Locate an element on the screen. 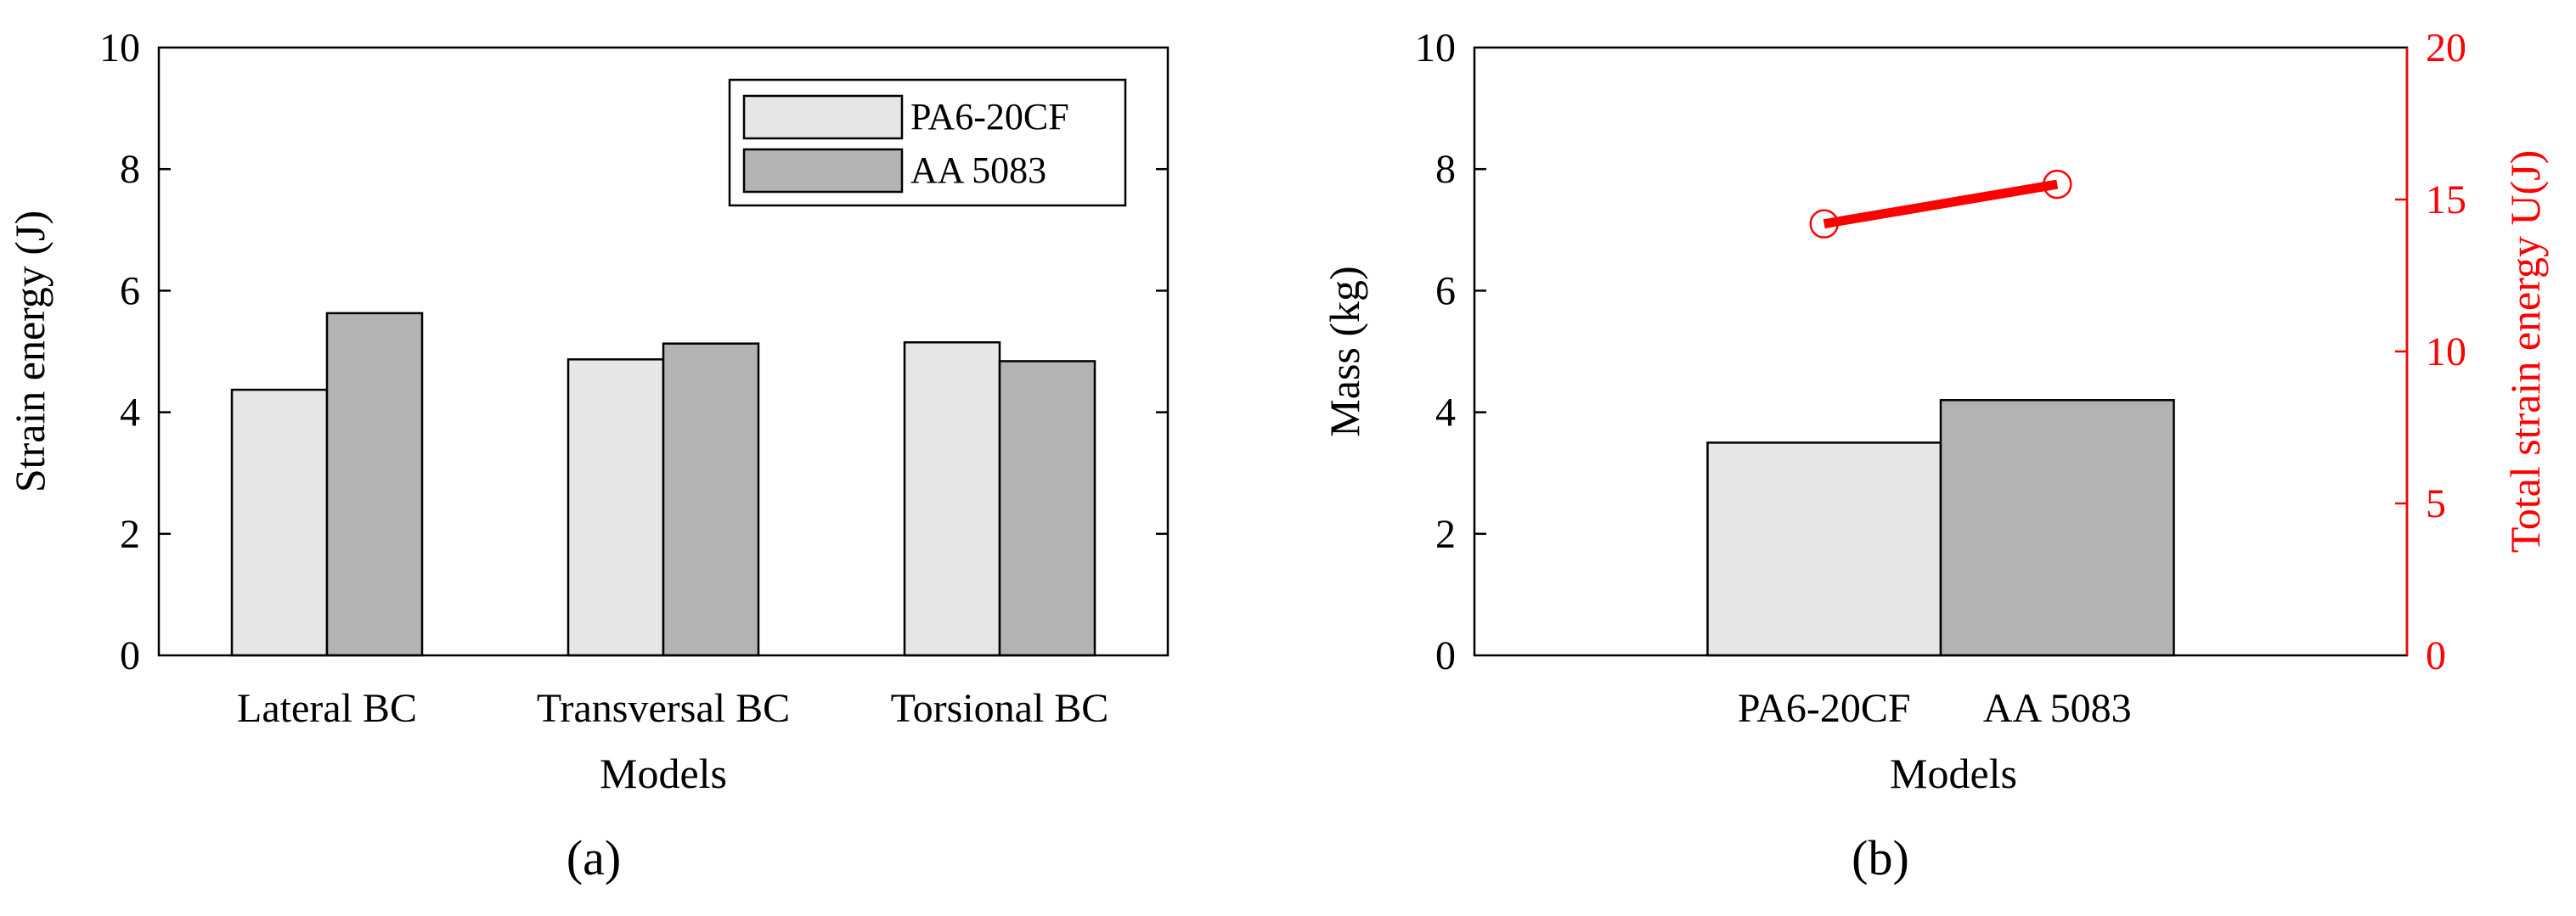 This screenshot has height=916, width=2576. bar-lateral-bc-pa620cf is located at coordinates (279, 522).